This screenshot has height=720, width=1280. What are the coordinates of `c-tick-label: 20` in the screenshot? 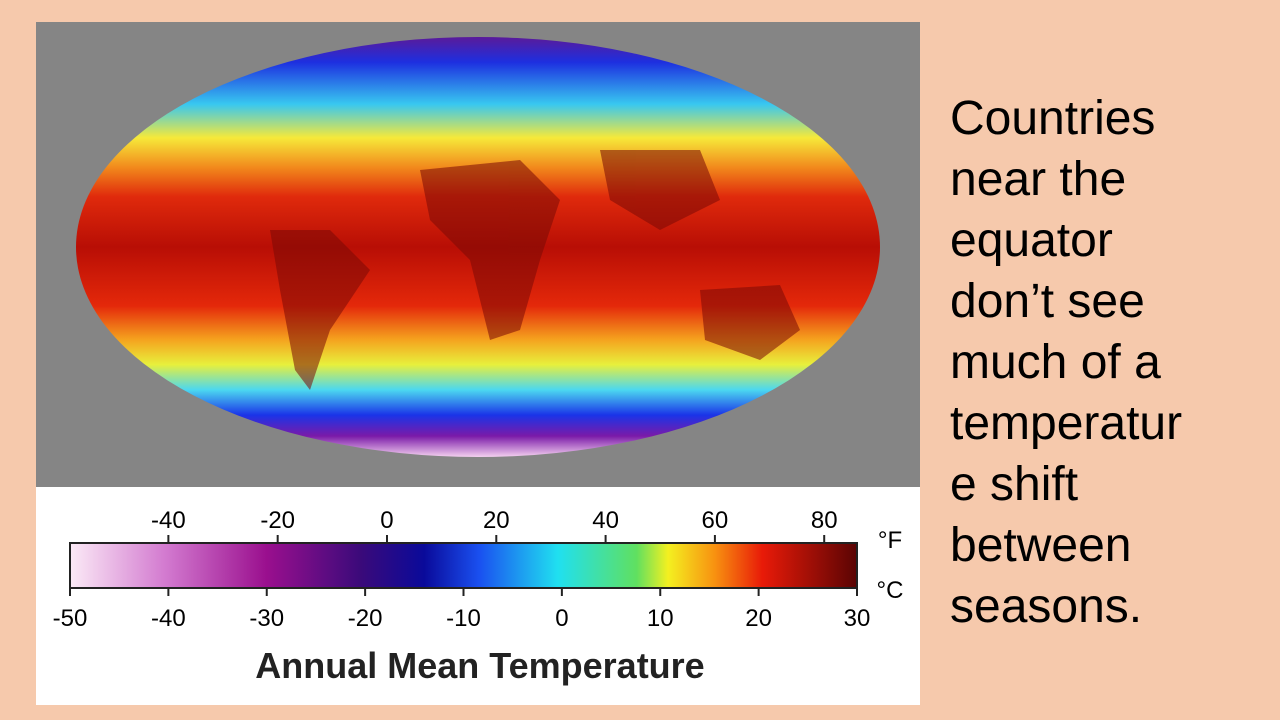 It's located at (758, 618).